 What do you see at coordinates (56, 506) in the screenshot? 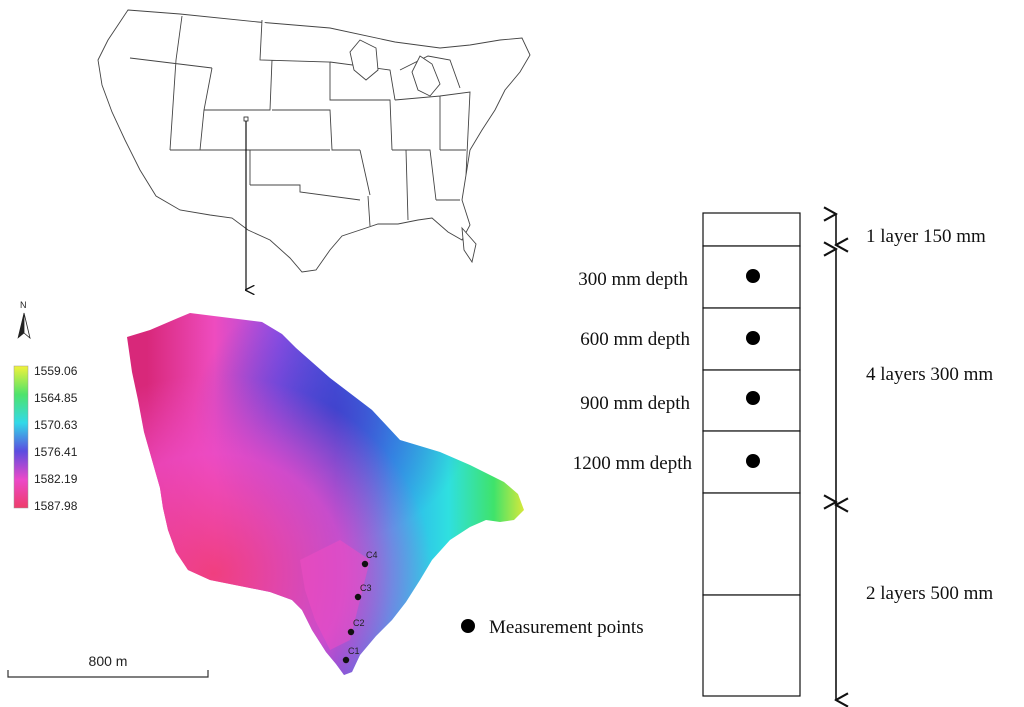
I see `legend-value: 1587.98` at bounding box center [56, 506].